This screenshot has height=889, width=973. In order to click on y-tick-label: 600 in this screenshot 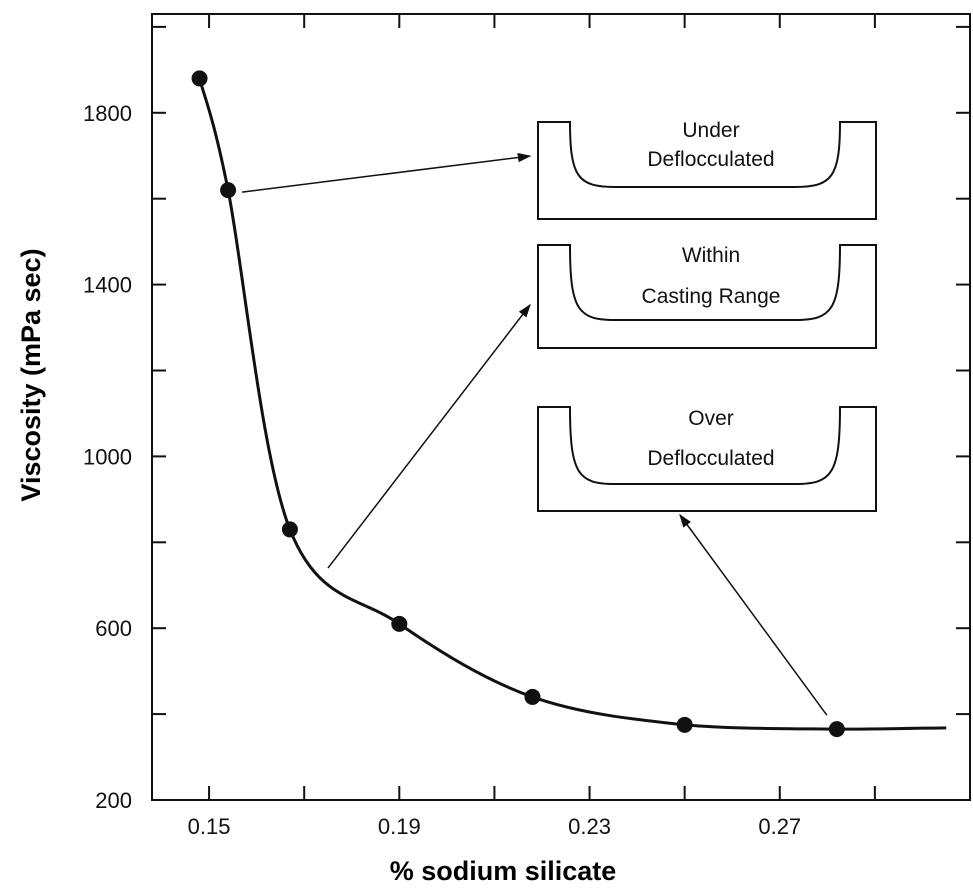, I will do `click(113, 628)`.